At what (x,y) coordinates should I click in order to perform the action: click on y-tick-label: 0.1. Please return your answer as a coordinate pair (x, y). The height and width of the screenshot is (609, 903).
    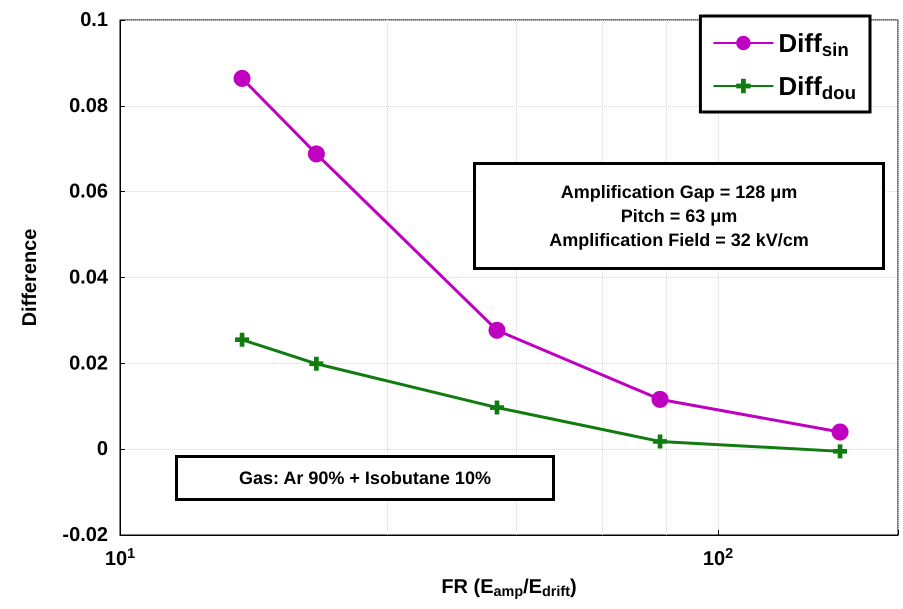
    Looking at the image, I should click on (94, 20).